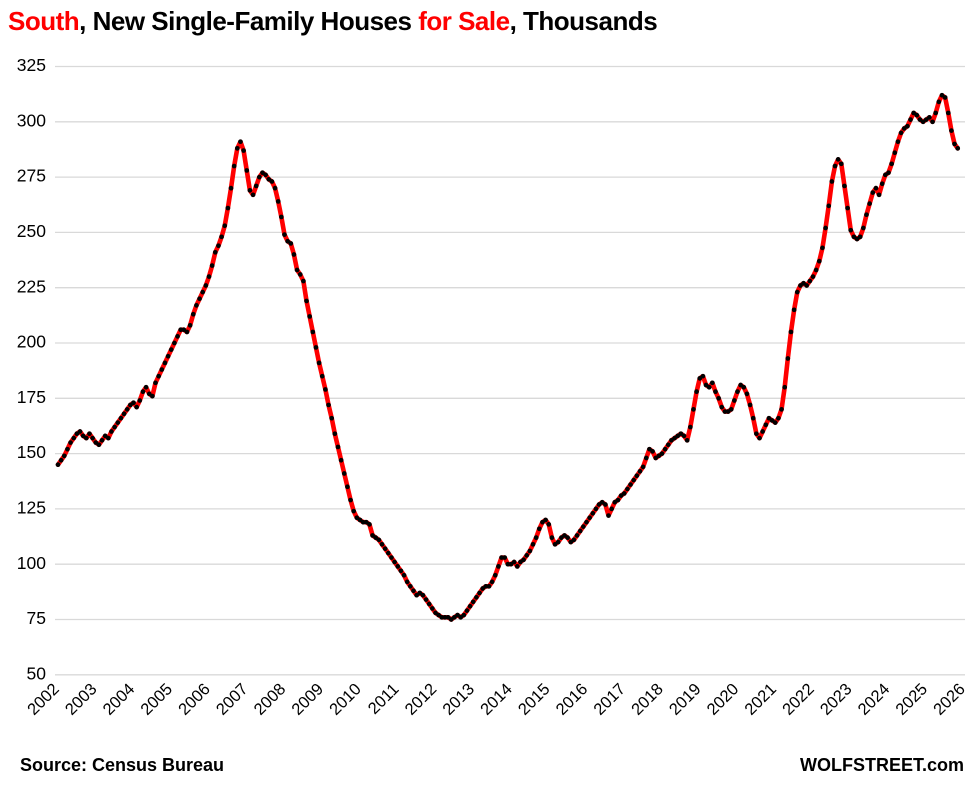 The width and height of the screenshot is (980, 788). I want to click on x-axis-label-2024: 2024, so click(874, 699).